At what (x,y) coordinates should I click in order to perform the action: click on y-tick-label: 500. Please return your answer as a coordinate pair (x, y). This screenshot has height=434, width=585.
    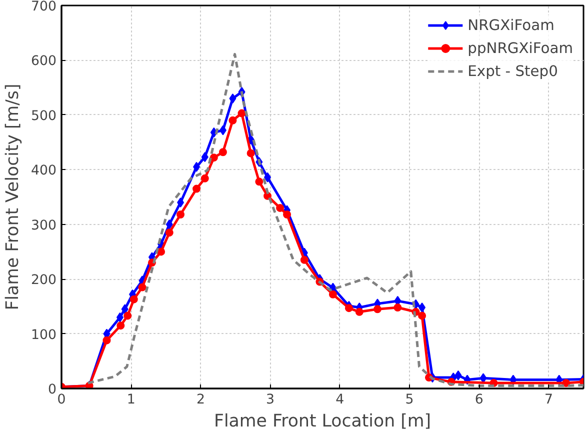
    Looking at the image, I should click on (44, 116).